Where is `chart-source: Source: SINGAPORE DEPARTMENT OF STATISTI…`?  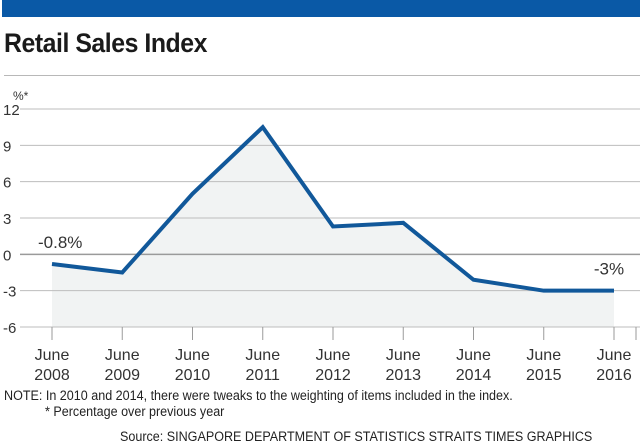
chart-source: Source: SINGAPORE DEPARTMENT OF STATISTI… is located at coordinates (356, 436).